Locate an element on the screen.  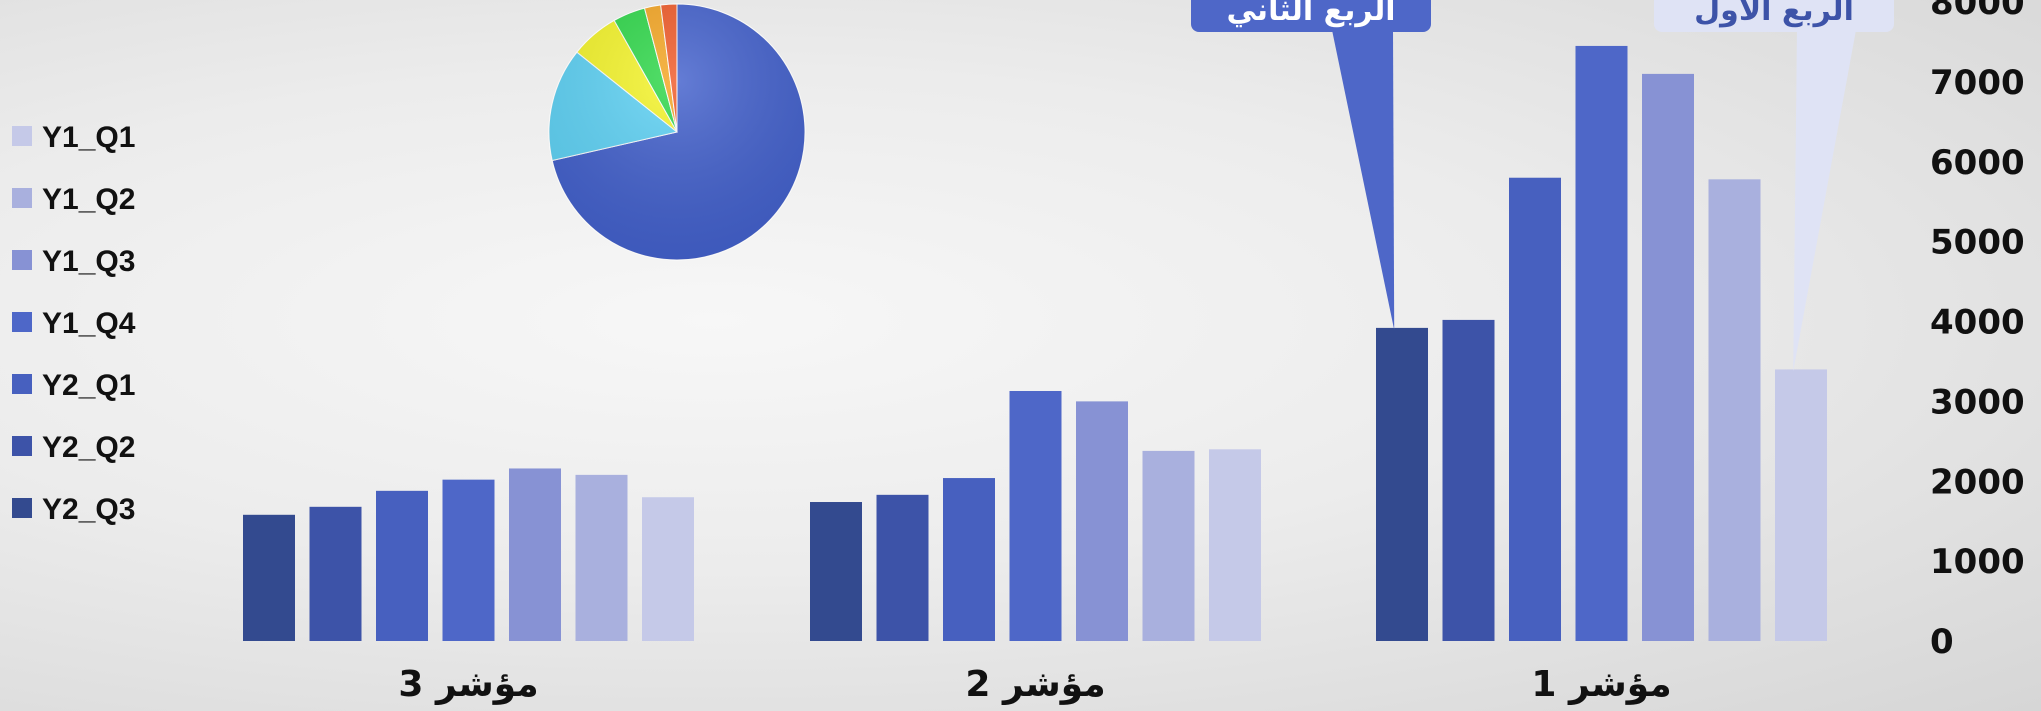
pie-chart is located at coordinates (677, 132).